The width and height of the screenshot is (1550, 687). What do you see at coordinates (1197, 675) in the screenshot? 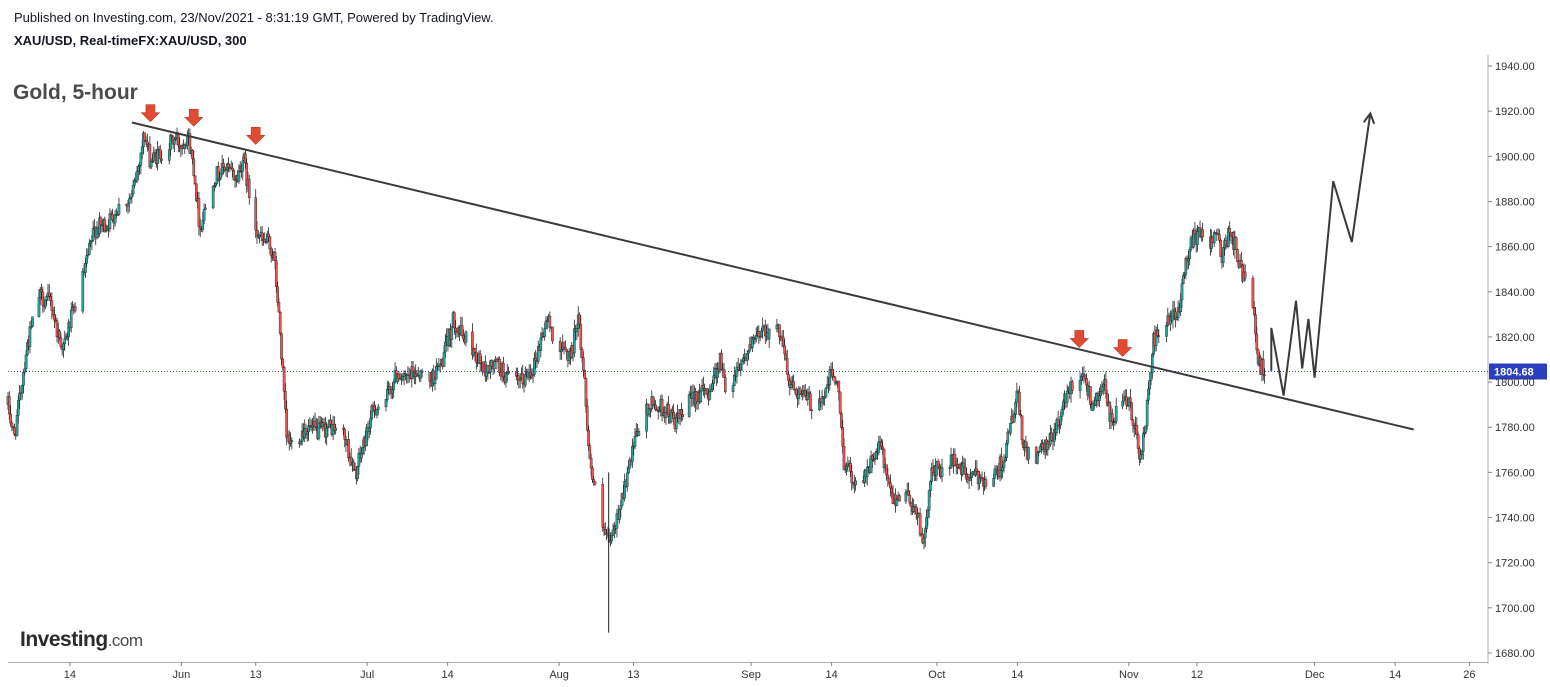
I see `x-tick-label: 12` at bounding box center [1197, 675].